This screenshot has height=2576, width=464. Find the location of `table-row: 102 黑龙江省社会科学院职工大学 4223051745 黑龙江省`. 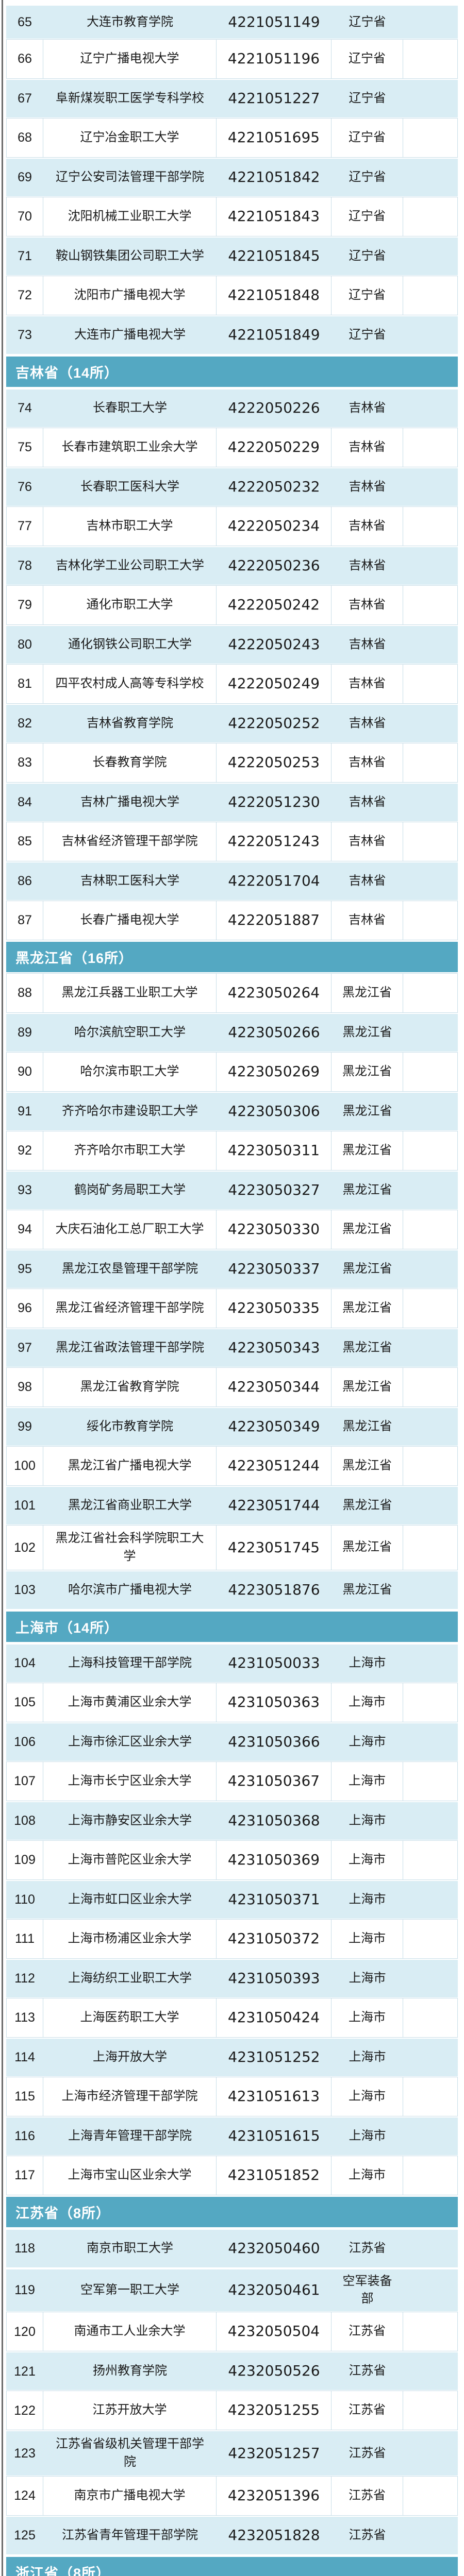

table-row: 102 黑龙江省社会科学院职工大学 4223051745 黑龙江省 is located at coordinates (232, 1547).